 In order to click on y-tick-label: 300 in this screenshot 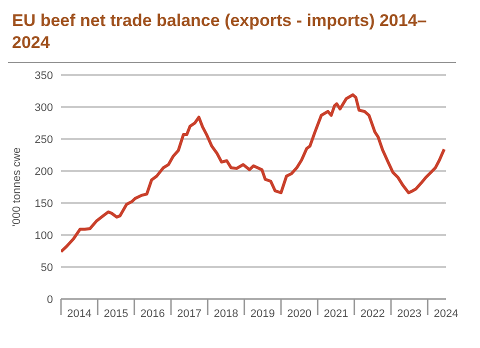, I will do `click(43, 108)`.